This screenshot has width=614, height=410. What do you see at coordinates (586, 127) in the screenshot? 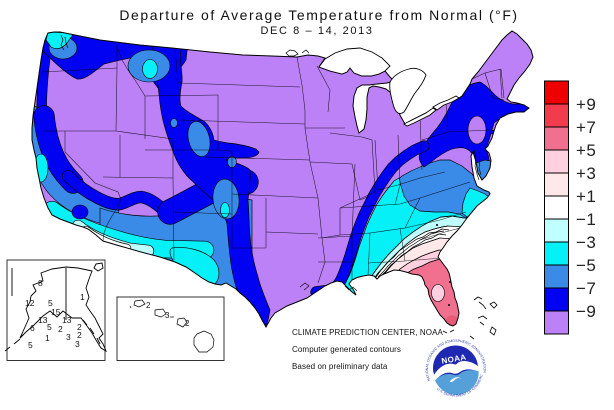
I see `svg-text: +7` at bounding box center [586, 127].